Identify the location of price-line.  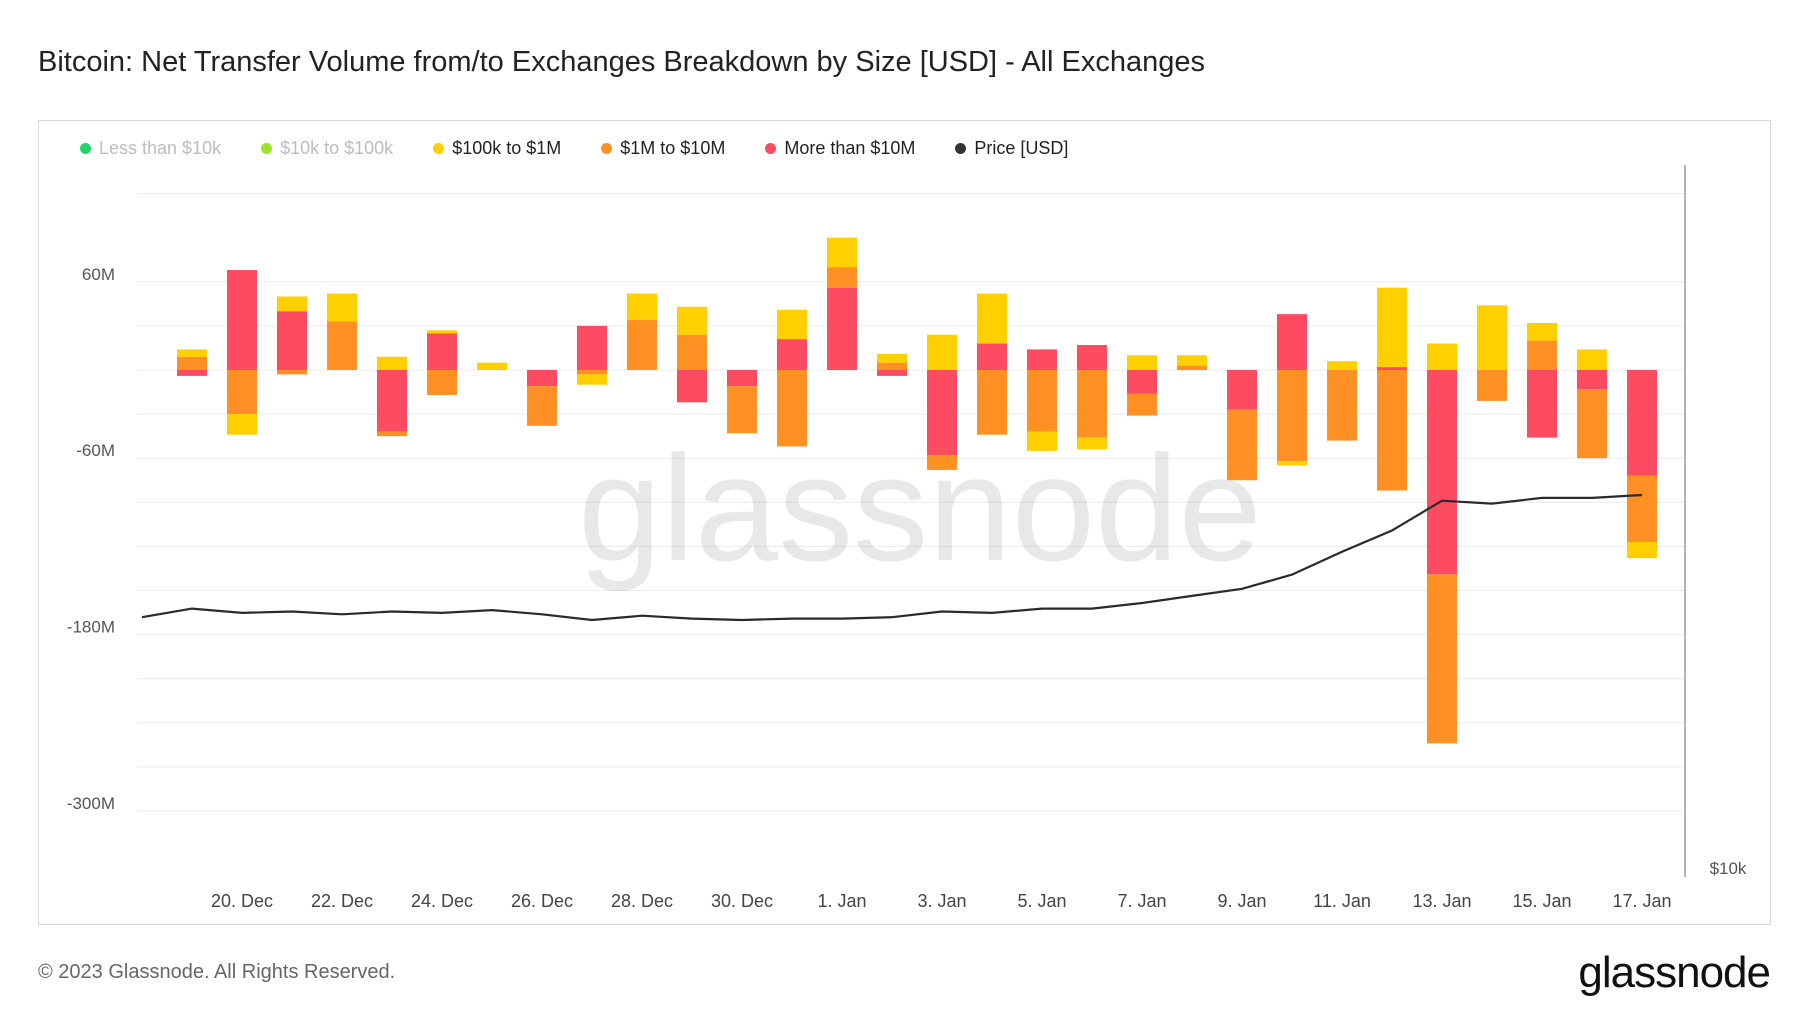
(892, 557).